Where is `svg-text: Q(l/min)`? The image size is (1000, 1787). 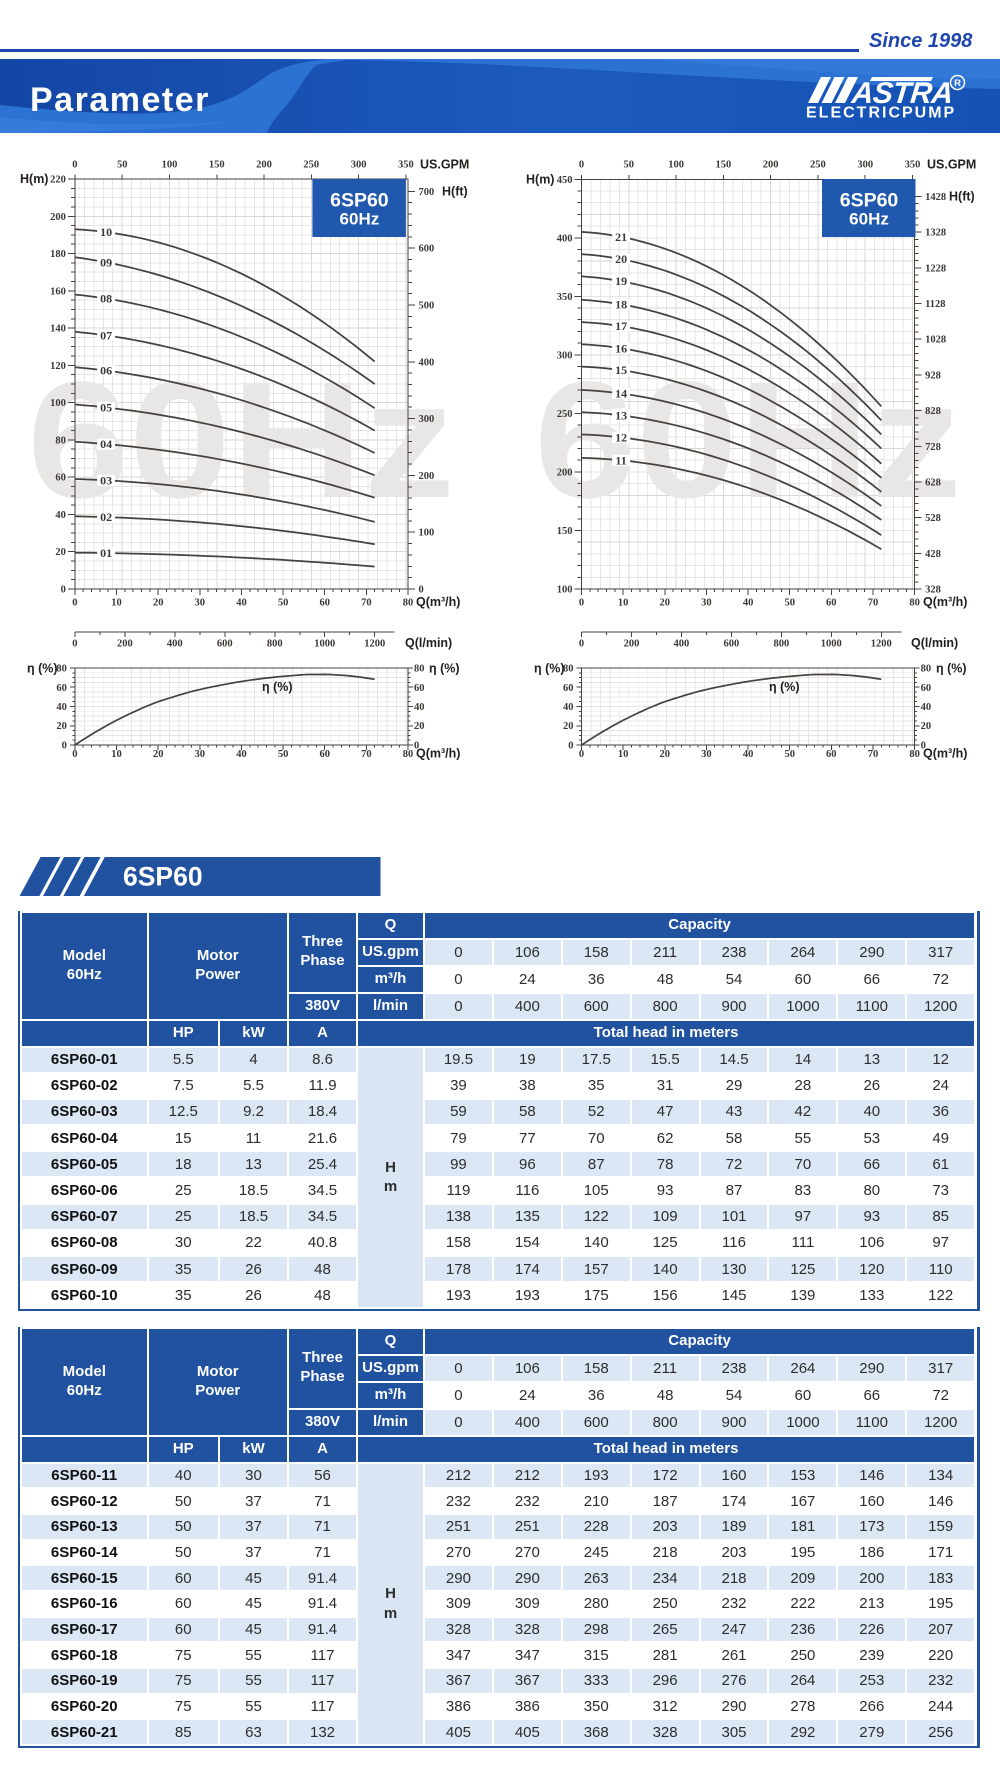
svg-text: Q(l/min) is located at coordinates (934, 643).